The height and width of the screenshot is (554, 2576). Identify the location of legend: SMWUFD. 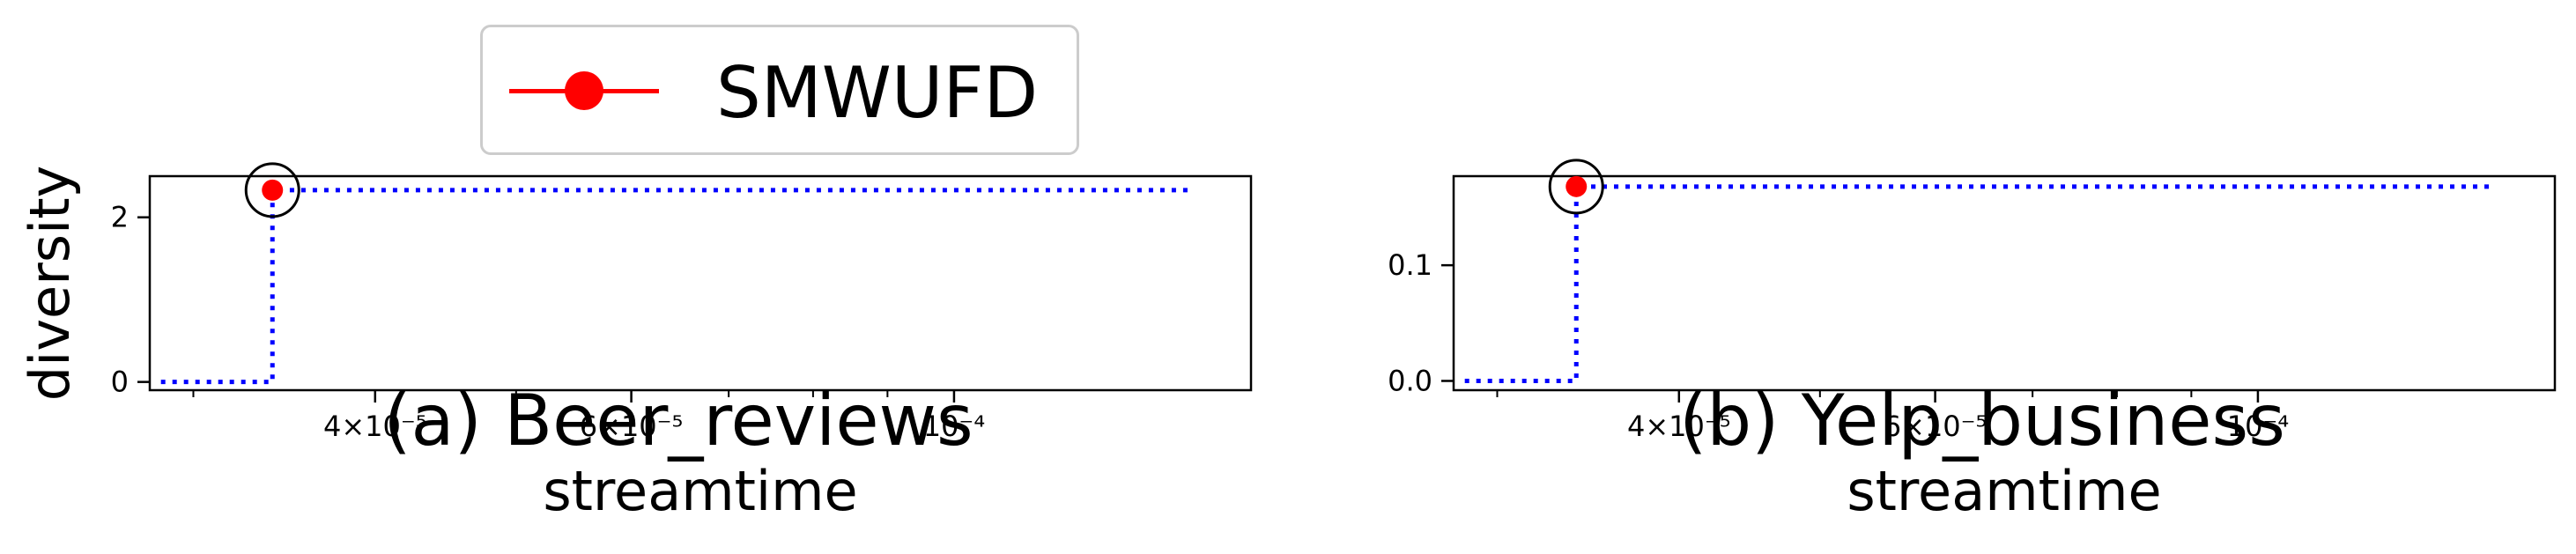
(780, 90).